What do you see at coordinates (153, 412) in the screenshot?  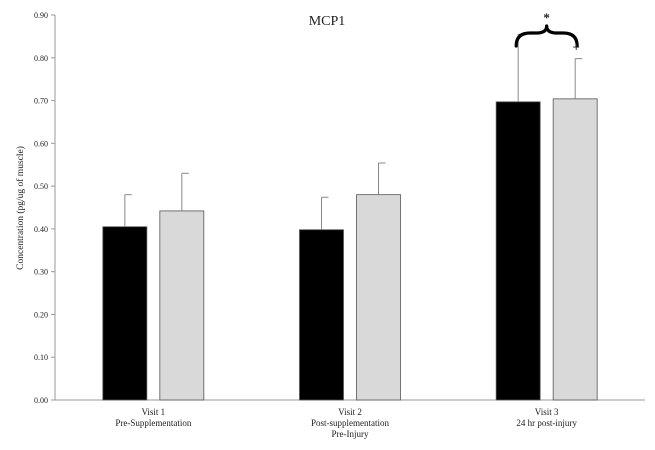 I see `x-tick-label-line: Visit 1` at bounding box center [153, 412].